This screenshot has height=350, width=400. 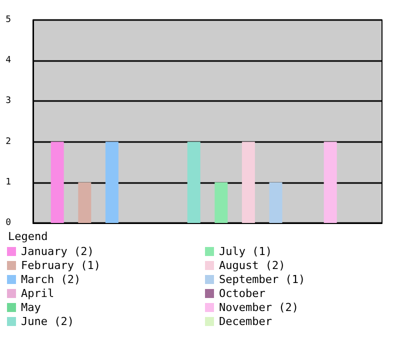 I want to click on legend-label: May, so click(x=31, y=307).